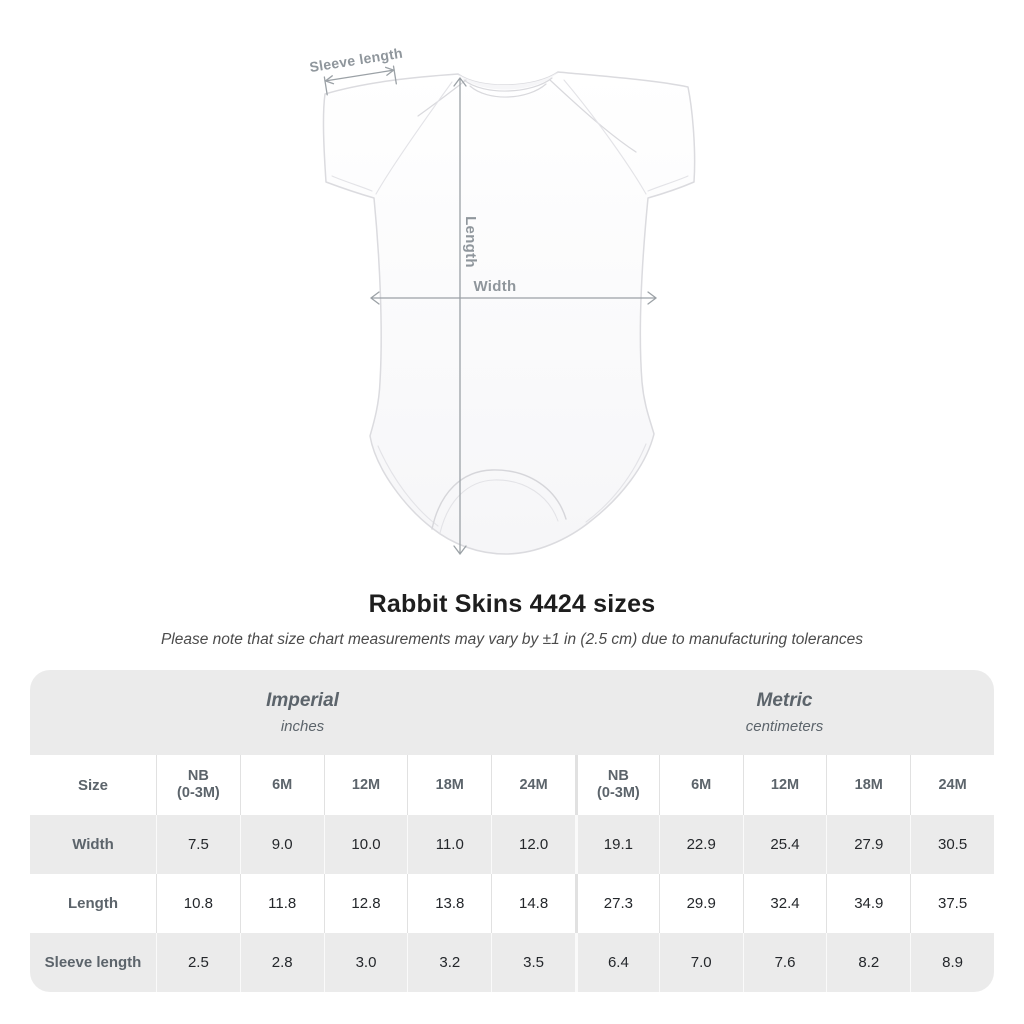 The width and height of the screenshot is (1024, 1024). What do you see at coordinates (952, 844) in the screenshot?
I see `table-cell: 30.5` at bounding box center [952, 844].